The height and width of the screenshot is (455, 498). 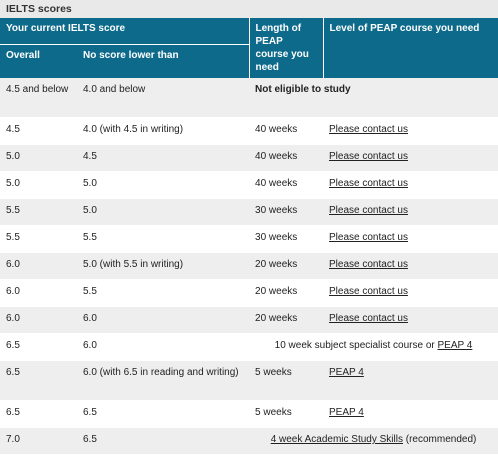 I want to click on table-caption: IELTS scores, so click(x=249, y=9).